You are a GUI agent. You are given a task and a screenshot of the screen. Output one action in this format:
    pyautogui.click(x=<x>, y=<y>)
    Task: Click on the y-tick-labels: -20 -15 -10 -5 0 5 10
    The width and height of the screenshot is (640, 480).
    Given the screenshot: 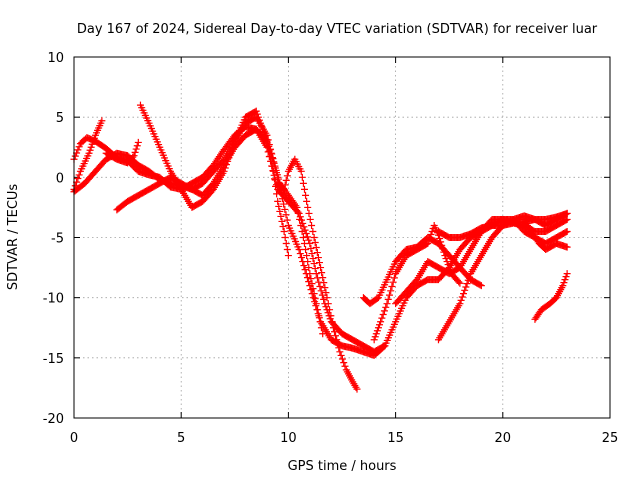 What is the action you would take?
    pyautogui.click(x=53, y=239)
    